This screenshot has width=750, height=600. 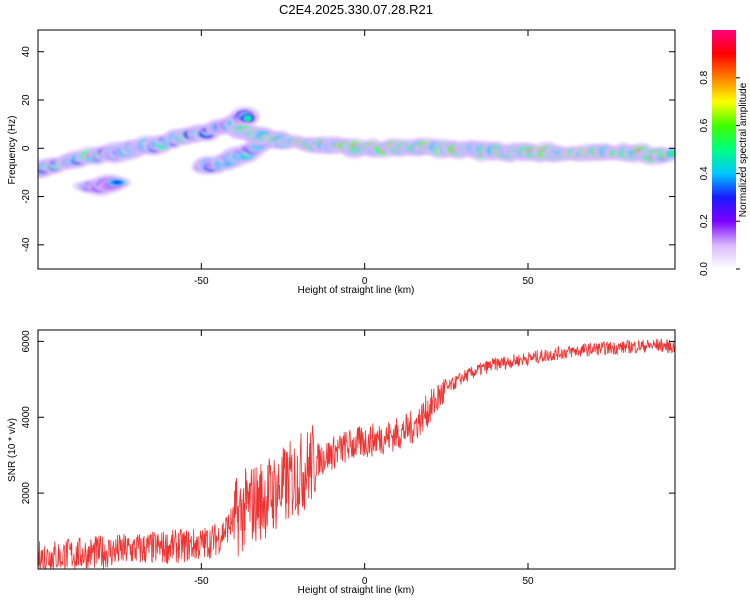 I want to click on colorbar-ticks: 0.0 0.2 0.4 0.6 0.8, so click(x=719, y=173).